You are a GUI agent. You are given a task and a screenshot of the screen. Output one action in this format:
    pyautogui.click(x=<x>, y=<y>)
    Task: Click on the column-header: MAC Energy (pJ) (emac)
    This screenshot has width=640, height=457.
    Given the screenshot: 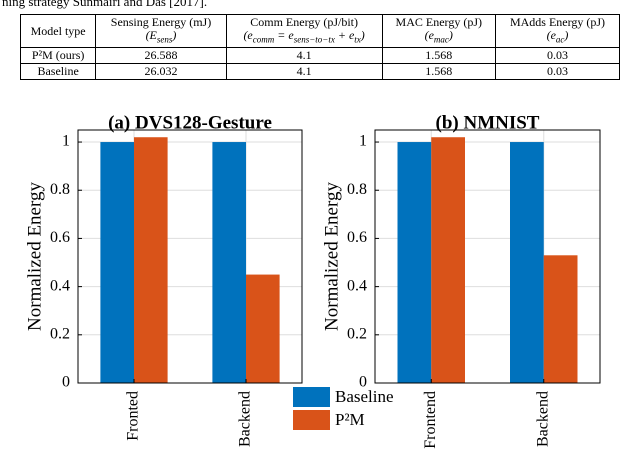 What is the action you would take?
    pyautogui.click(x=438, y=31)
    